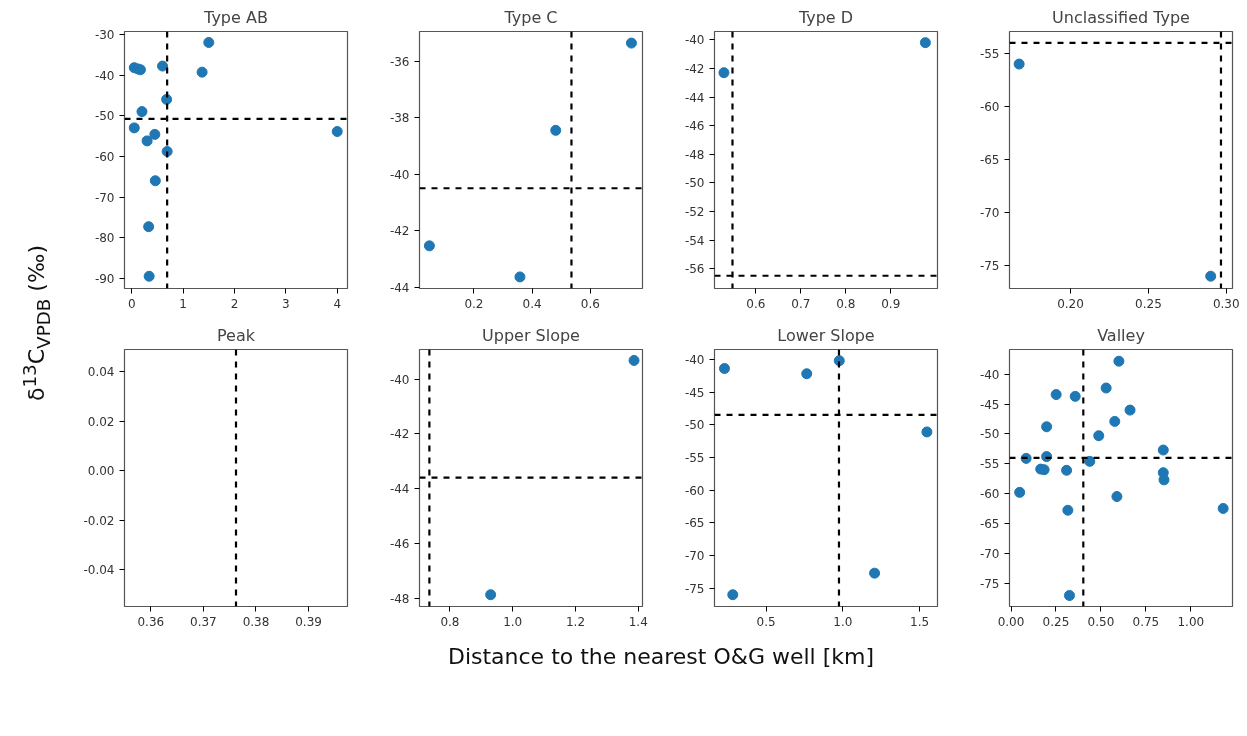 This screenshot has height=736, width=1247. What do you see at coordinates (661, 657) in the screenshot?
I see `x-axis-title: Distance to the nearest O&G well [km]` at bounding box center [661, 657].